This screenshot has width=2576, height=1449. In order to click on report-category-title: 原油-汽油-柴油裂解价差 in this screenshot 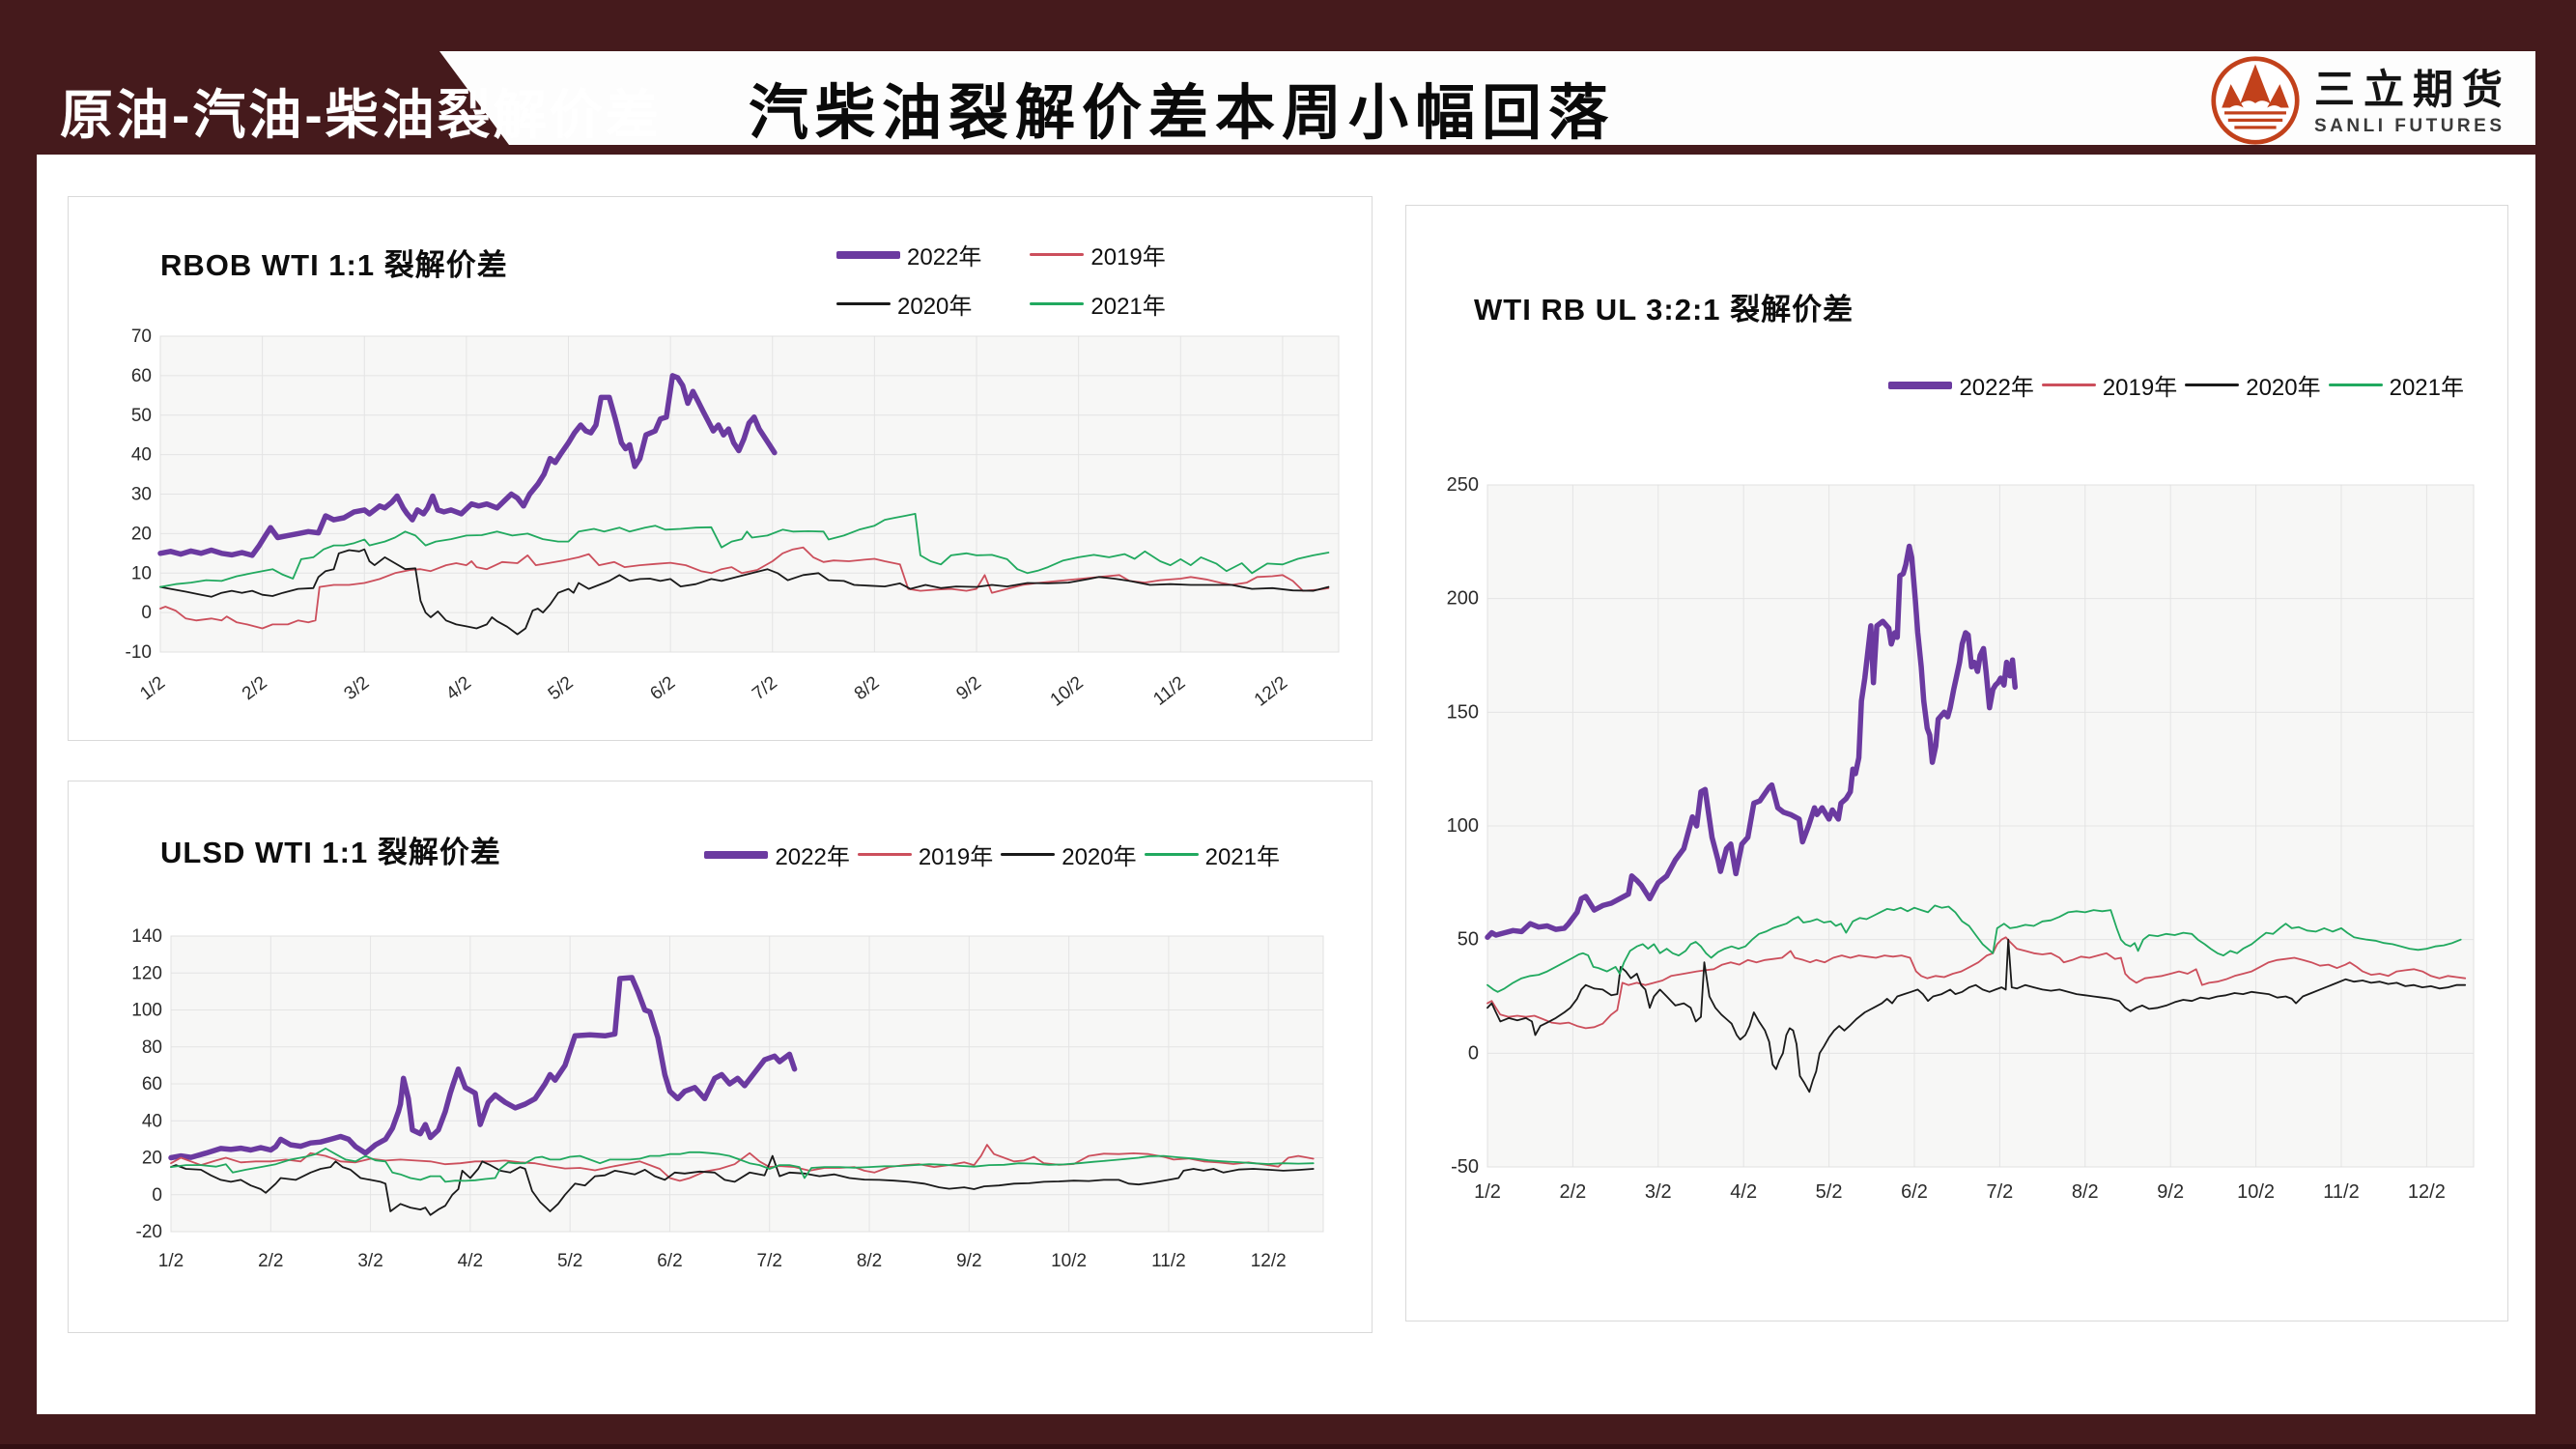, I will do `click(361, 115)`.